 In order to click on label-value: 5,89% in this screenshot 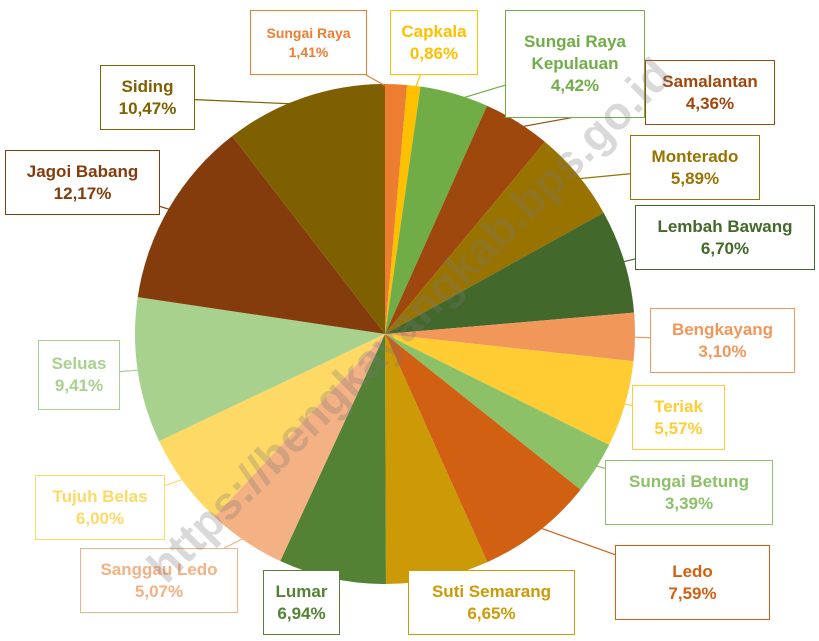, I will do `click(695, 178)`.